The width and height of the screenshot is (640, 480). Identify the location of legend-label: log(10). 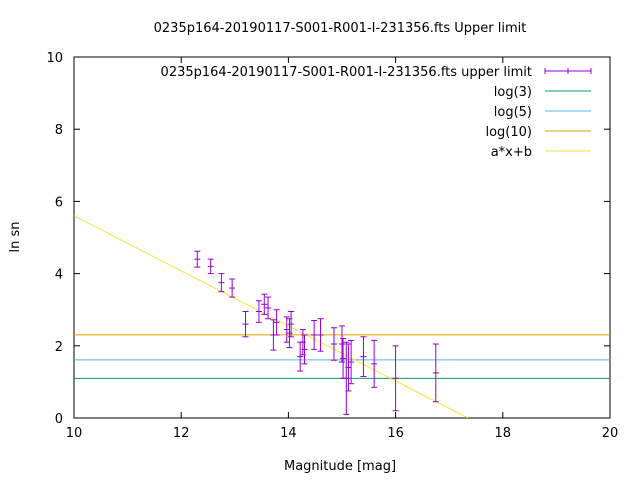
(508, 132).